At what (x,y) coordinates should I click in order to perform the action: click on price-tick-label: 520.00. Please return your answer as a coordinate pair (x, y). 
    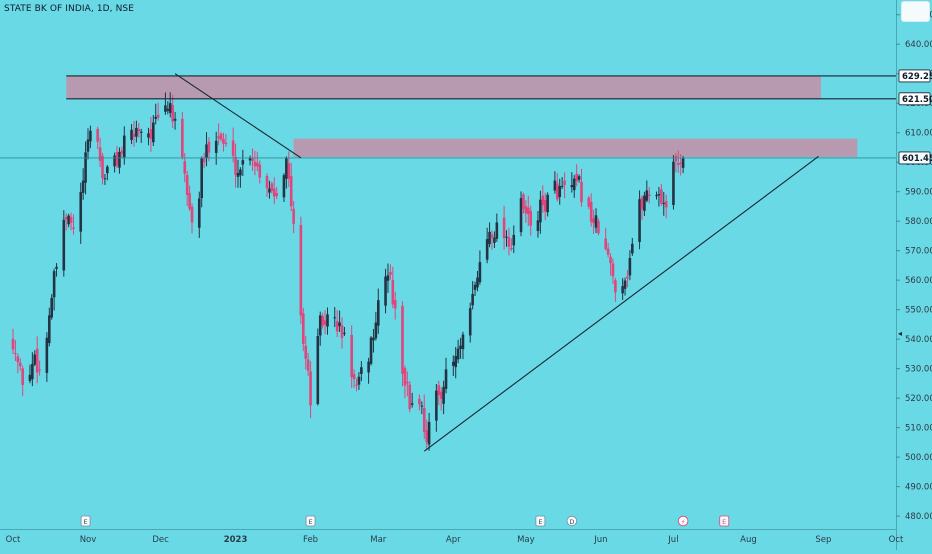
    Looking at the image, I should click on (918, 399).